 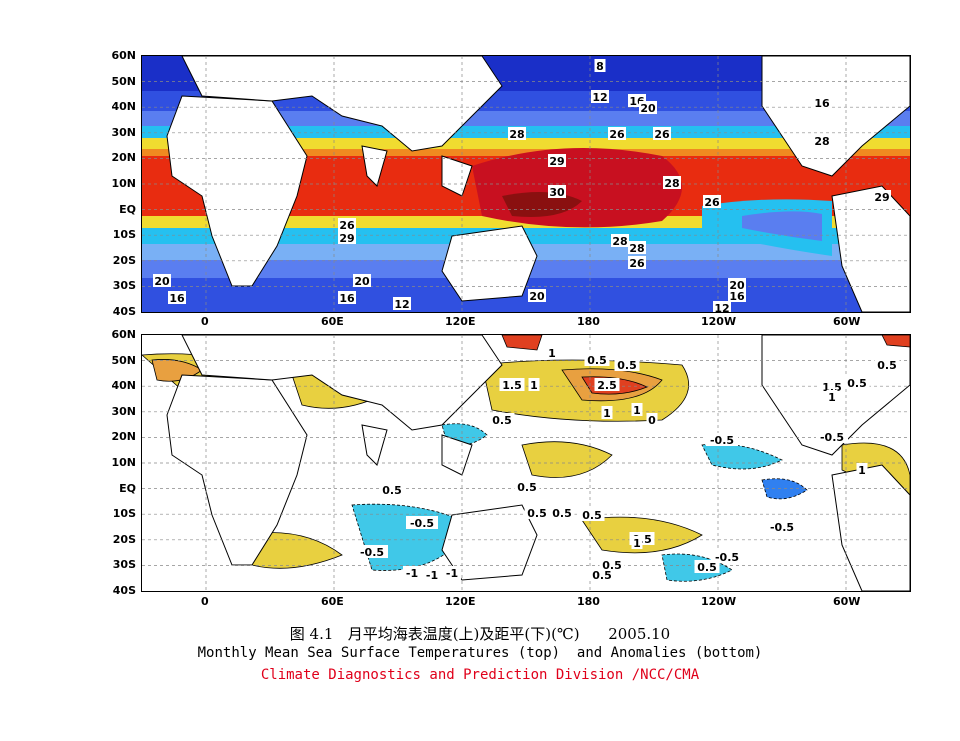 I want to click on svg-text: 2.5, so click(x=607, y=385).